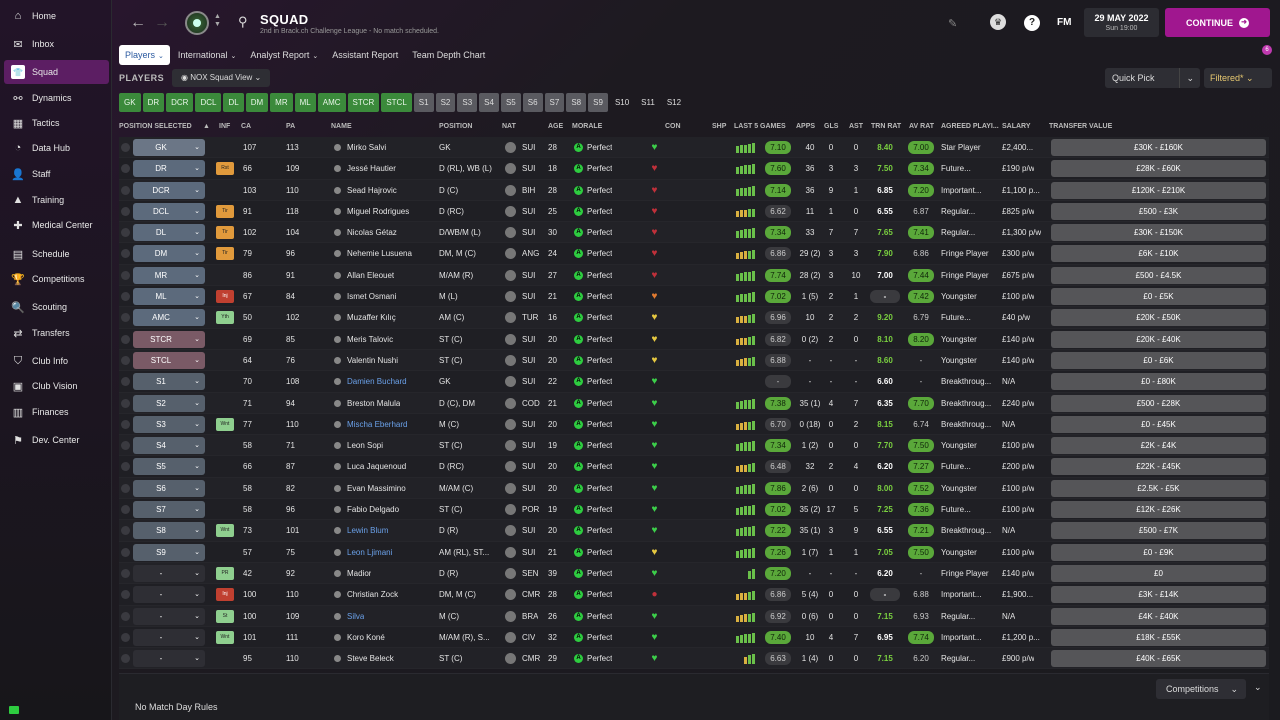  I want to click on position-selected-dropdown: S4 ⌄, so click(169, 446).